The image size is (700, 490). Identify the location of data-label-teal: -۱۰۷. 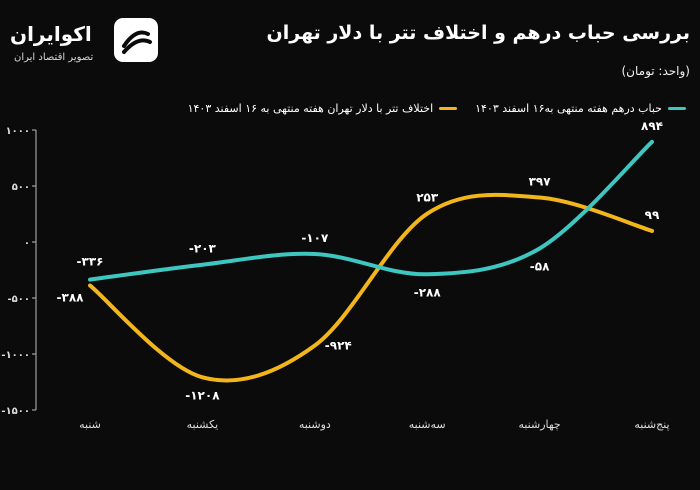
(315, 238).